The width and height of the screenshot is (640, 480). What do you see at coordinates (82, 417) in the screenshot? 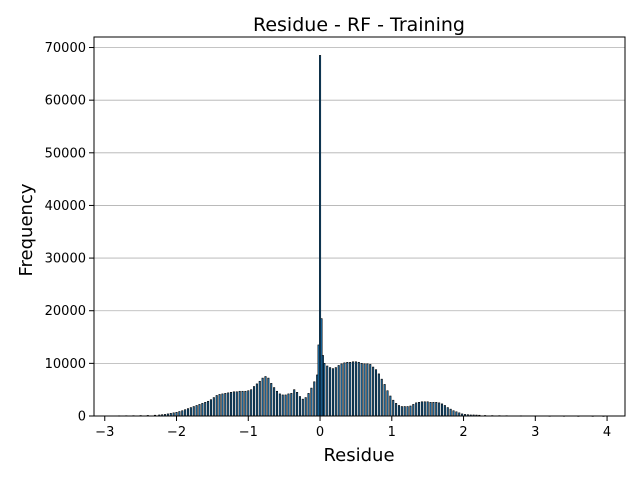
I see `y-tick-label: 0` at bounding box center [82, 417].